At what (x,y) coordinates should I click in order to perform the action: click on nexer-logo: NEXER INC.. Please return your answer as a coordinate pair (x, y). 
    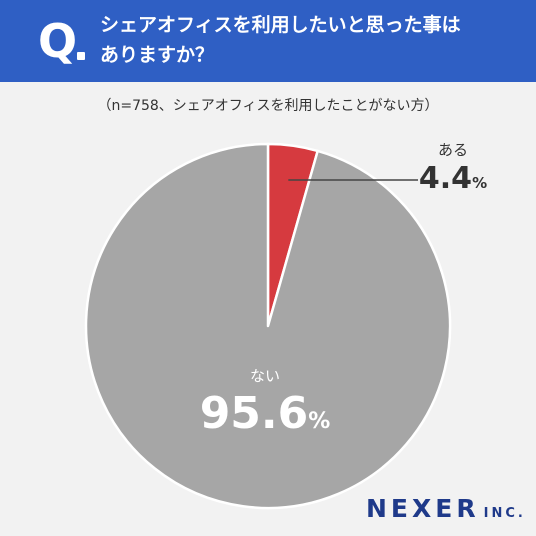
    Looking at the image, I should click on (446, 508).